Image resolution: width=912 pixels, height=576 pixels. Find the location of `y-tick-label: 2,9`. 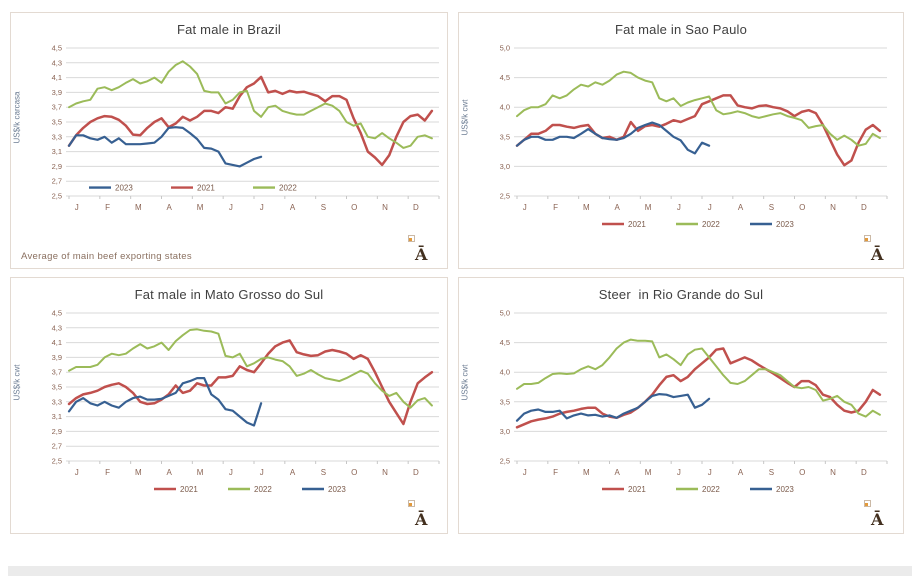

y-tick-label: 2,9 is located at coordinates (57, 431).